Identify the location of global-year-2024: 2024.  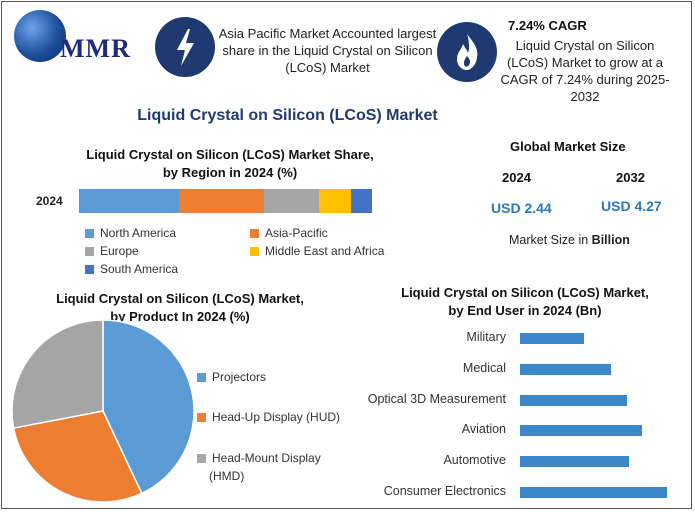
(516, 177).